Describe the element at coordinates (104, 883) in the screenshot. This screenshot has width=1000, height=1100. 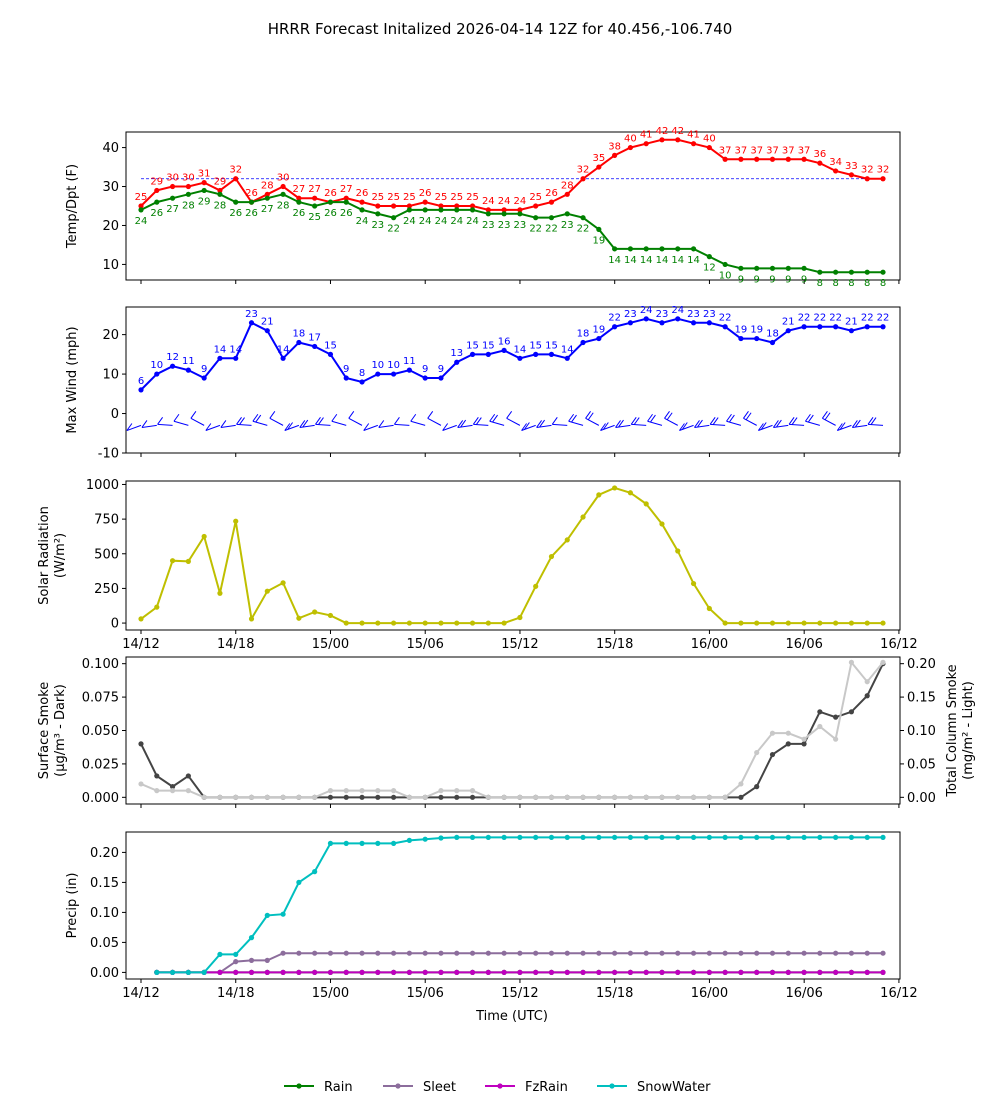
I see `y-tick-label: 0.15` at that location.